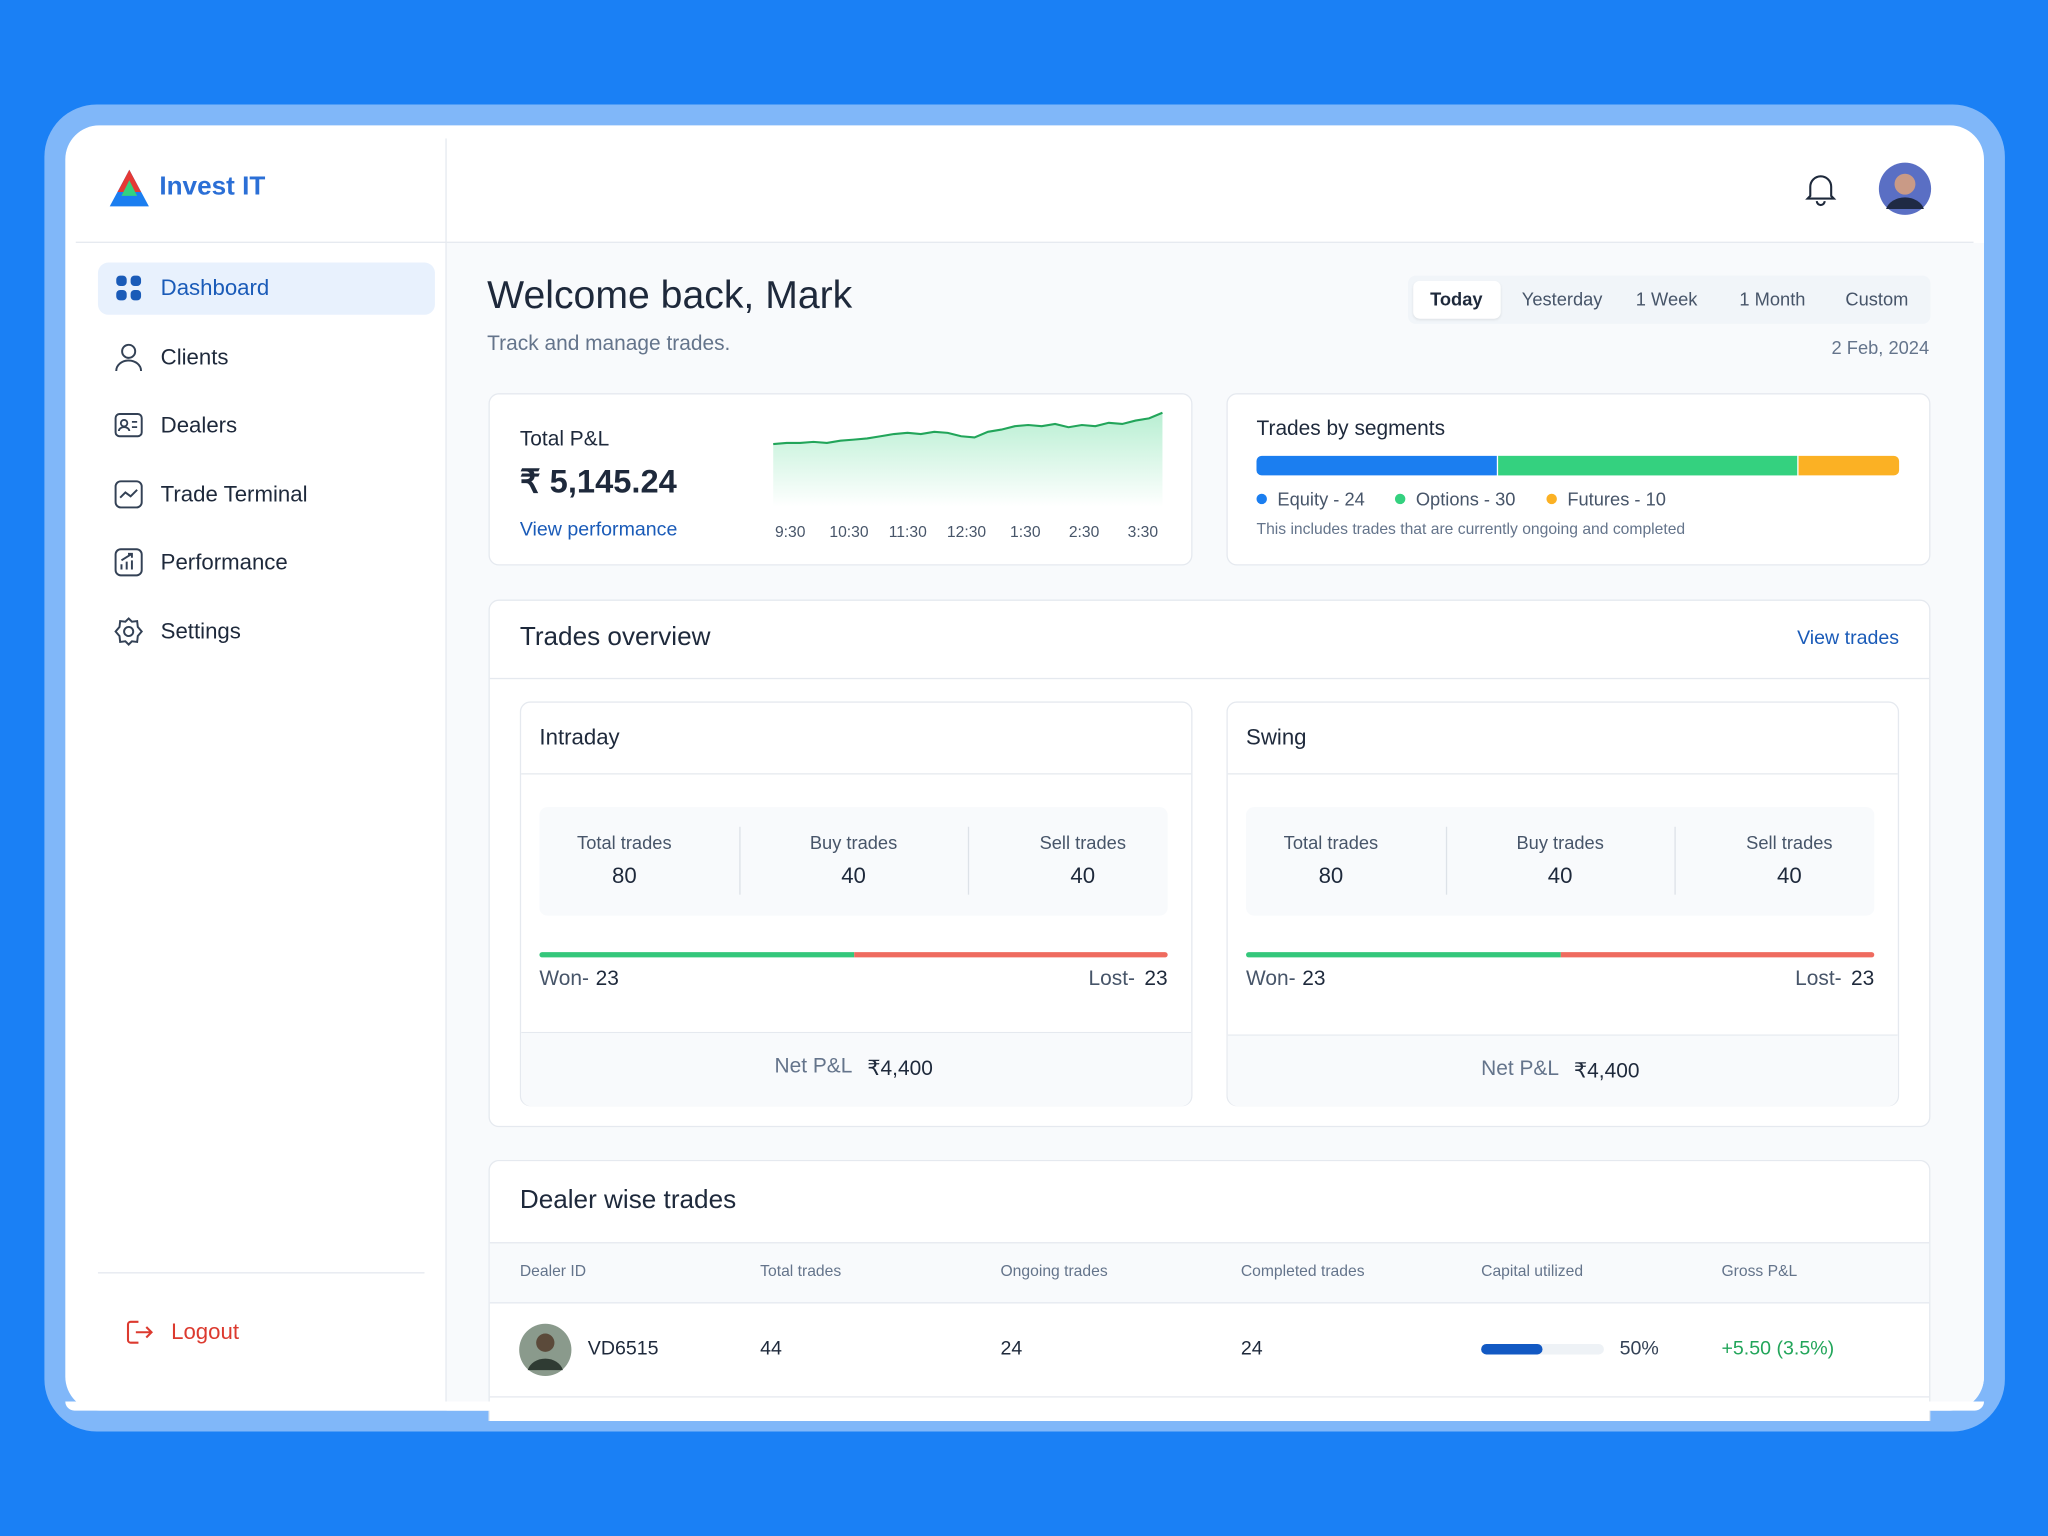  I want to click on logout-icon, so click(139, 1332).